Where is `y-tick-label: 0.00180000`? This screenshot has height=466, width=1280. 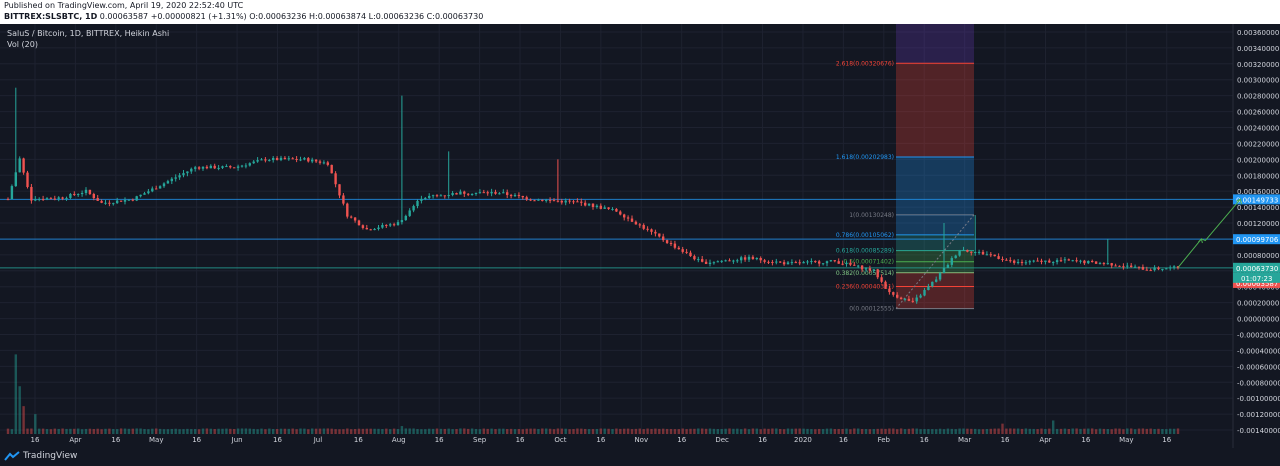 y-tick-label: 0.00180000 is located at coordinates (1258, 176).